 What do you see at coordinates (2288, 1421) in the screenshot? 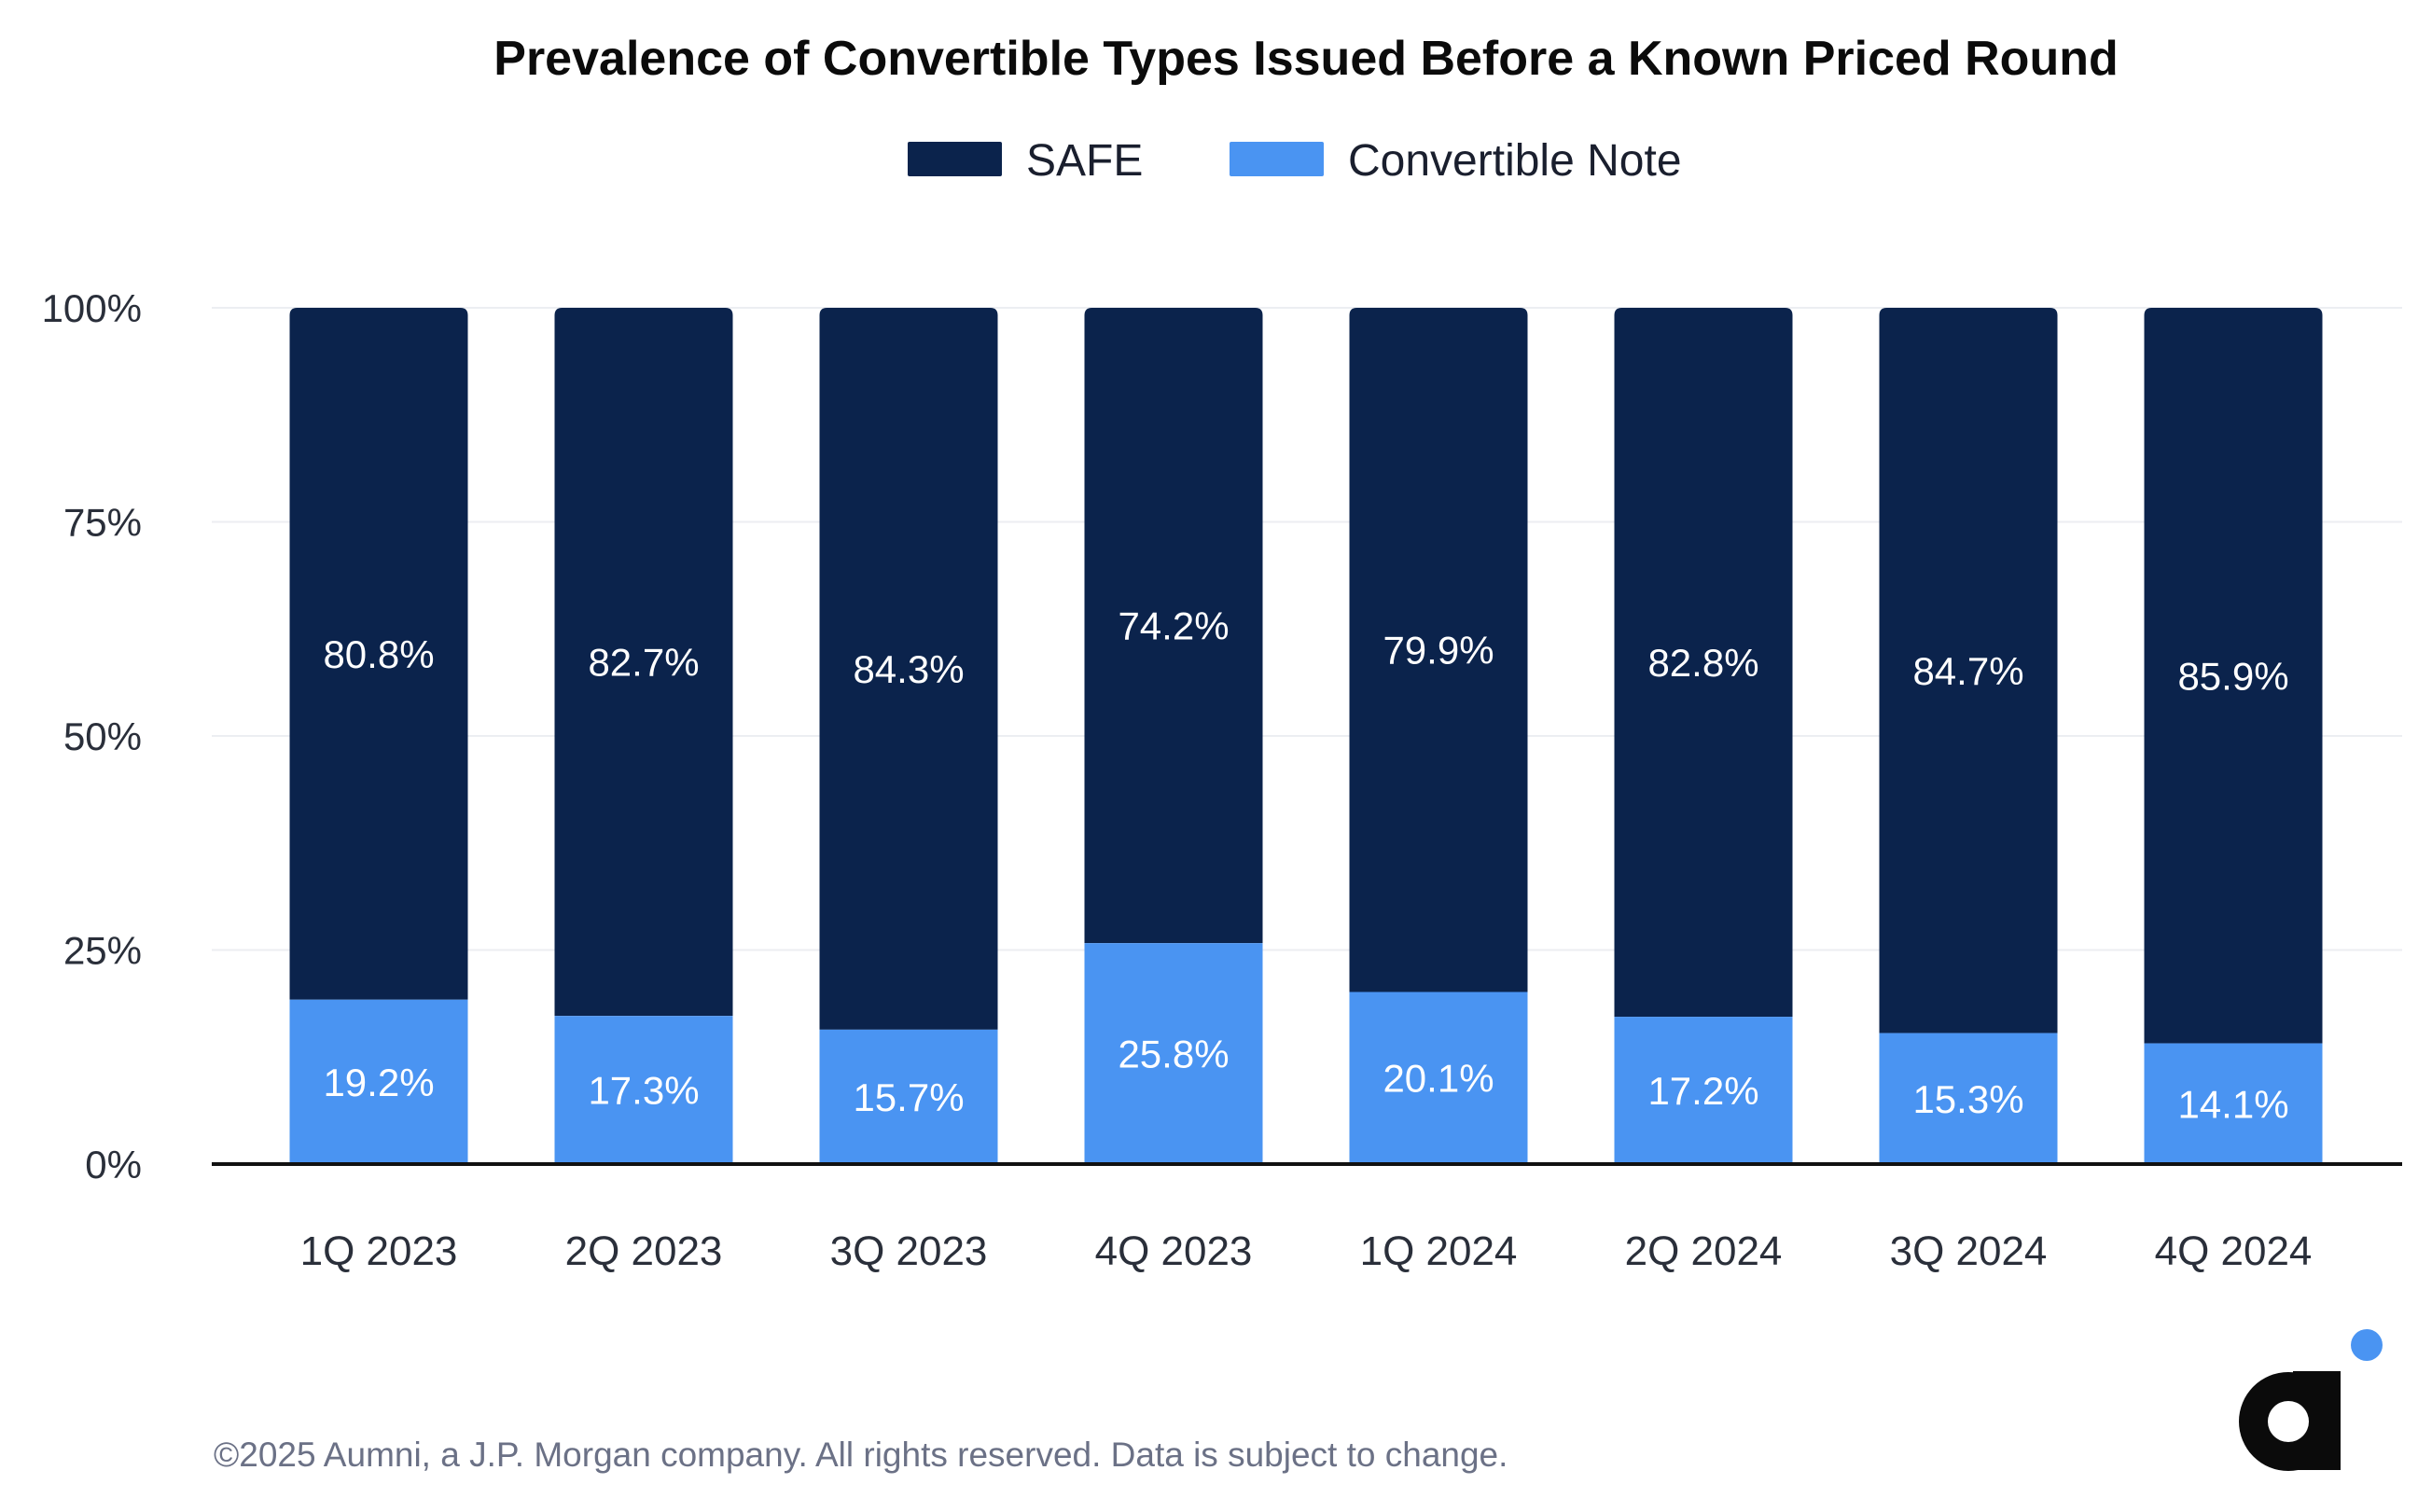
I see `logo-counter` at bounding box center [2288, 1421].